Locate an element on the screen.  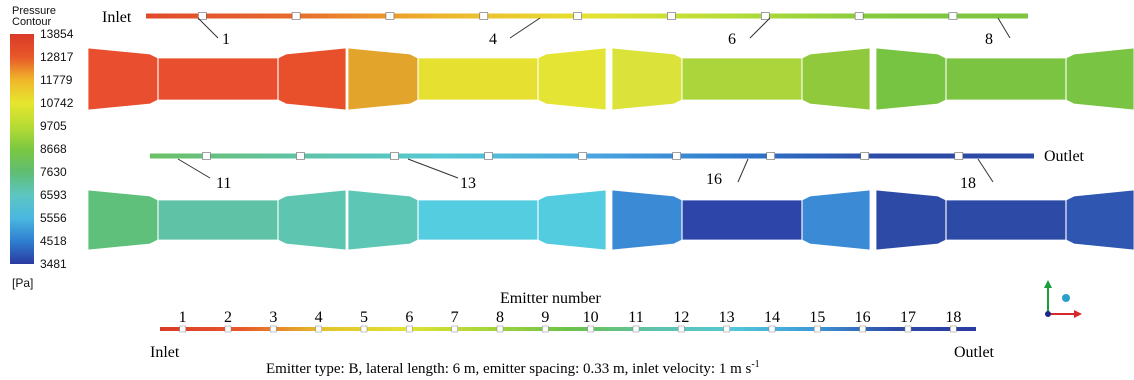
emitter-number-14: 14 is located at coordinates (772, 317).